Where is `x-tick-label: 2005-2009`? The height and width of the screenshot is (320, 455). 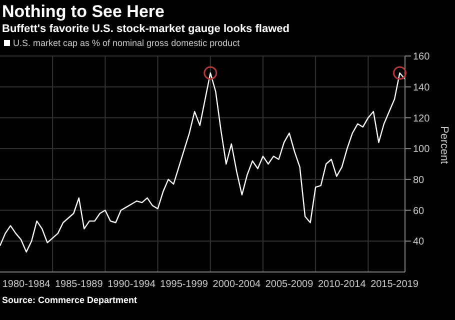 x-tick-label: 2005-2009 is located at coordinates (289, 284).